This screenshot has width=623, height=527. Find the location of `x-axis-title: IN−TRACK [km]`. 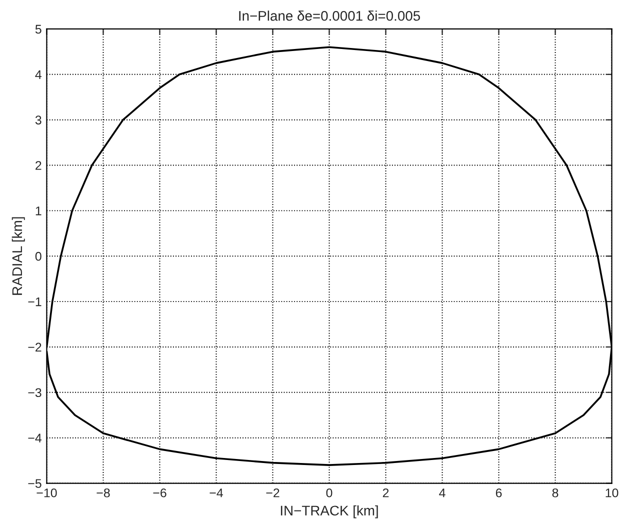

x-axis-title: IN−TRACK [km] is located at coordinates (329, 511).